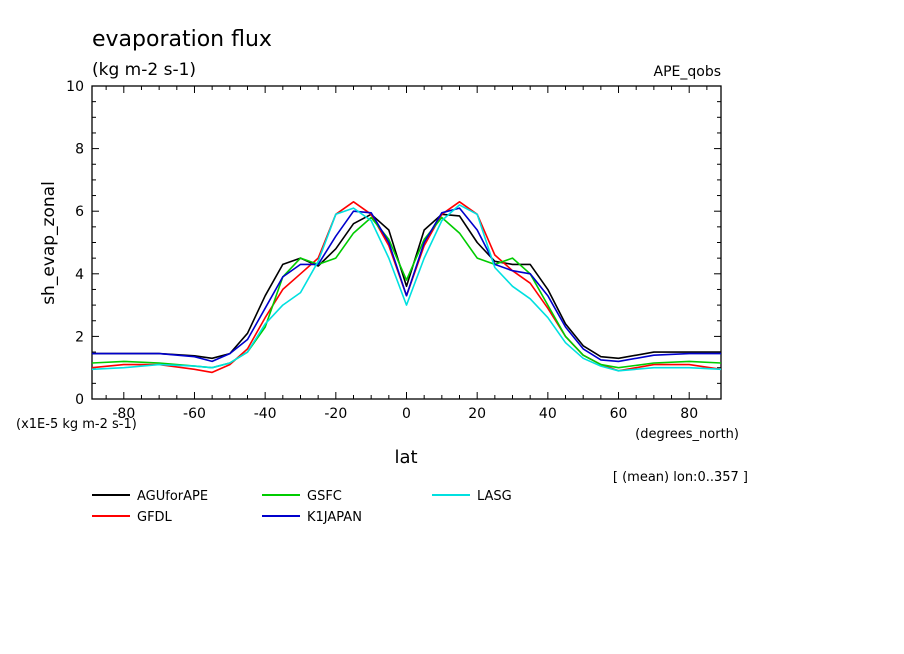 Image resolution: width=904 pixels, height=654 pixels. I want to click on x-tick-label: 20, so click(477, 414).